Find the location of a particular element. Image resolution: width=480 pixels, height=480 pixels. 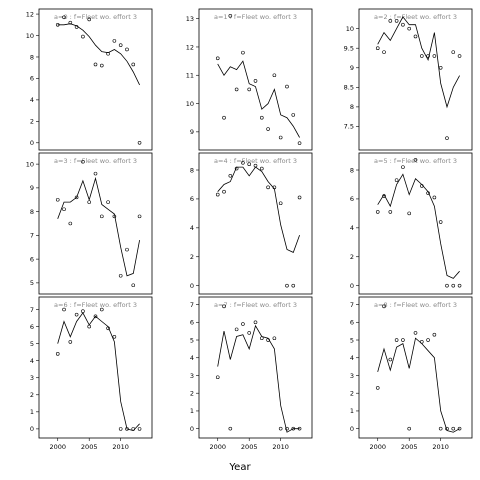

panel-title: a=0 : f=Fleet wo. effort 3 is located at coordinates (95, 17).